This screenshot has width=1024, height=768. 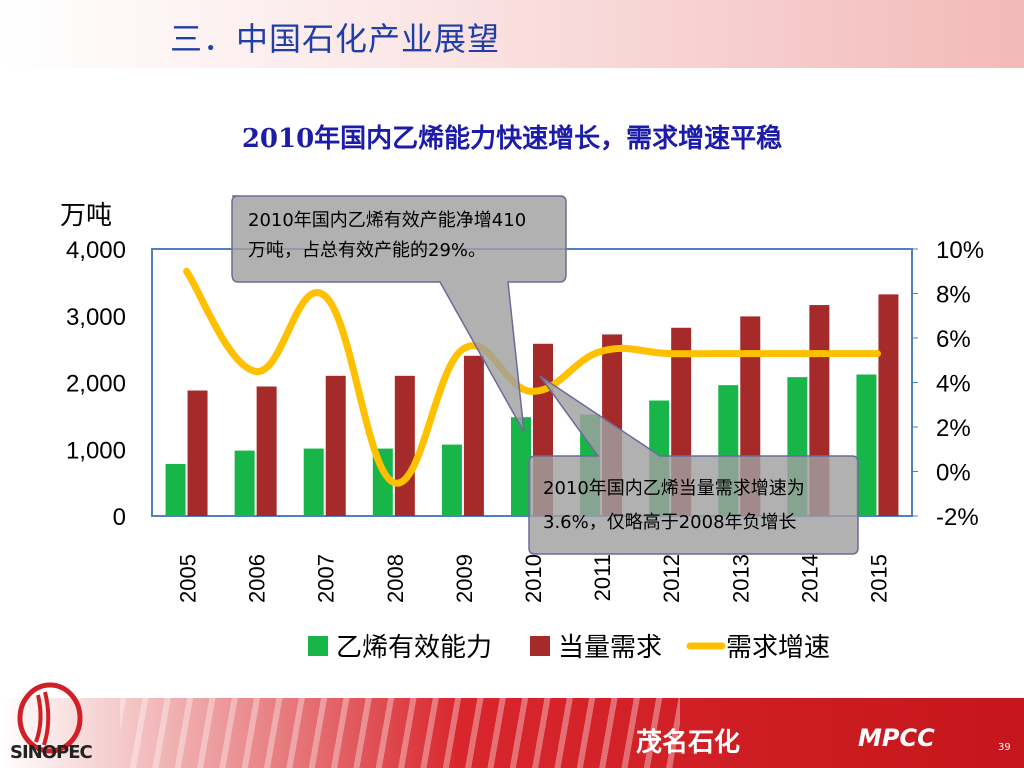 I want to click on x-tick-label: 2005, so click(x=188, y=578).